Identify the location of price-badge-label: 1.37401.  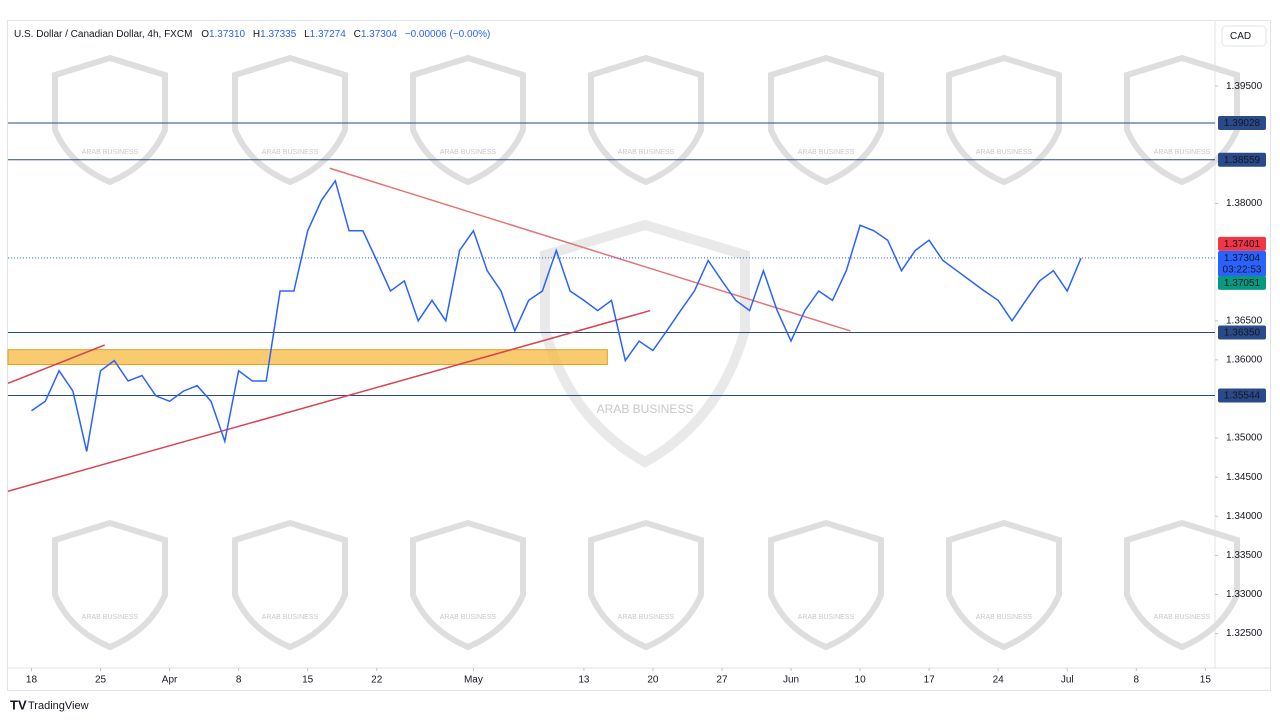
(1242, 244).